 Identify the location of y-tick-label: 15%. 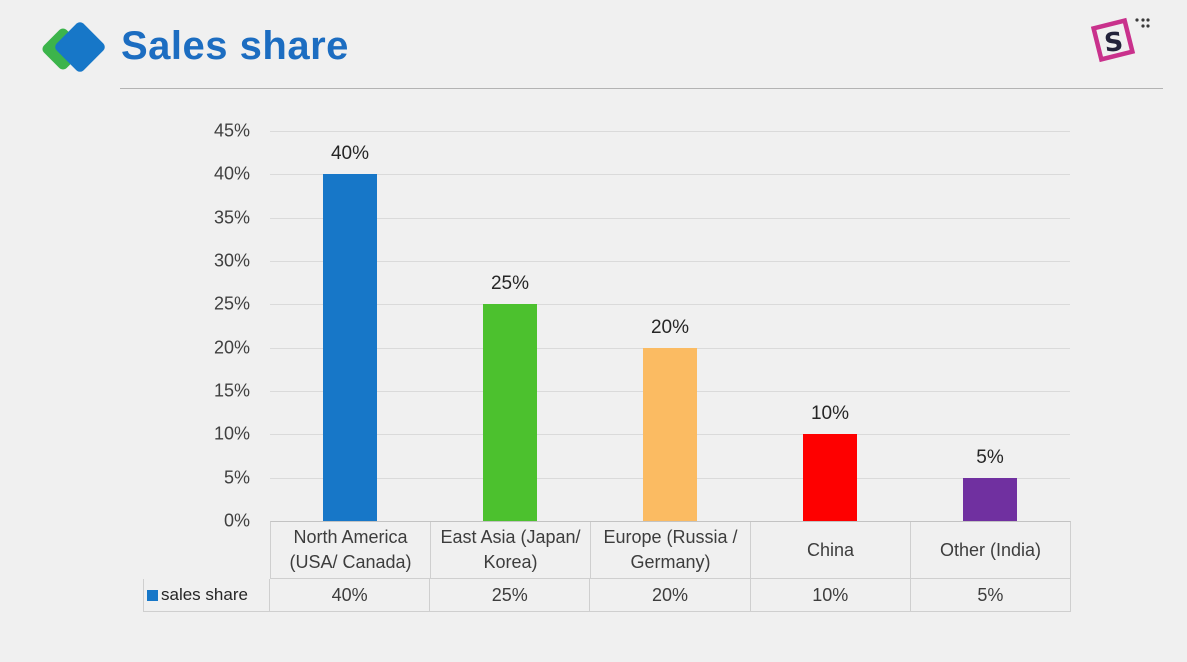
(231, 390).